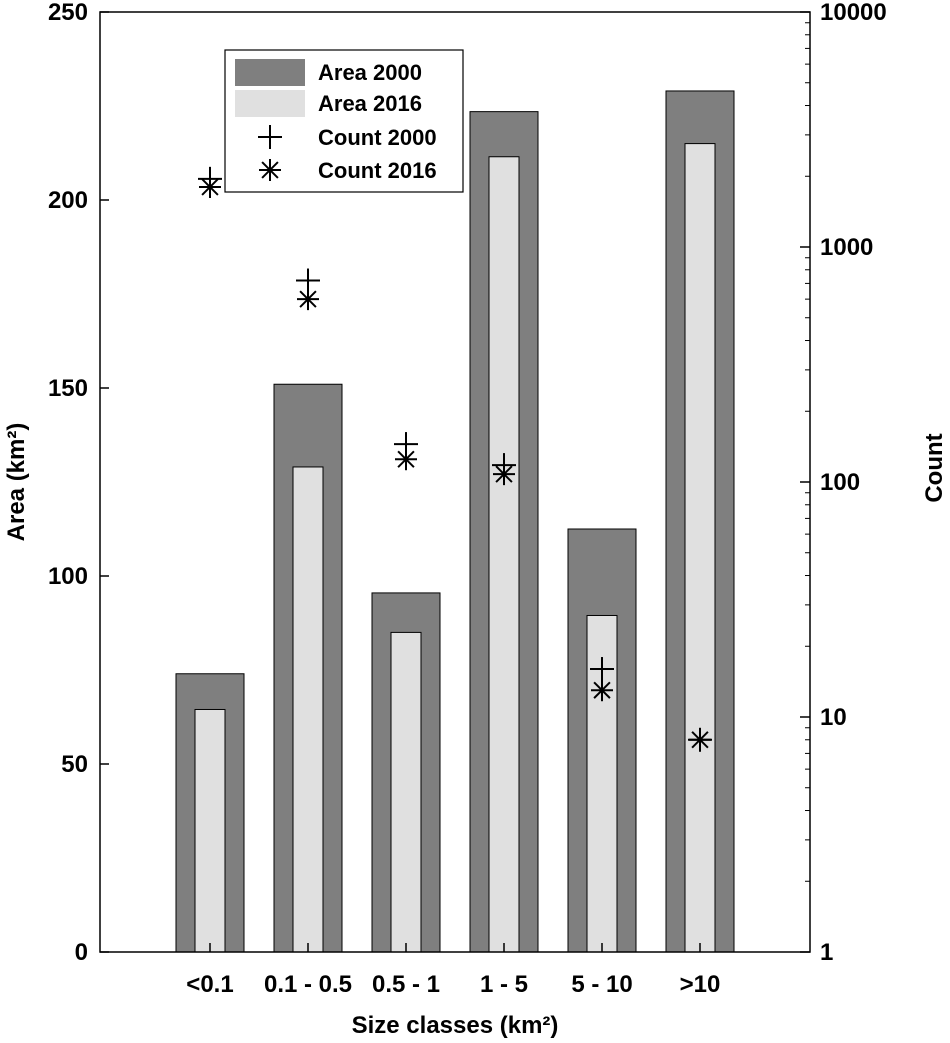  What do you see at coordinates (68, 200) in the screenshot?
I see `y-left-tick-label-4: 200` at bounding box center [68, 200].